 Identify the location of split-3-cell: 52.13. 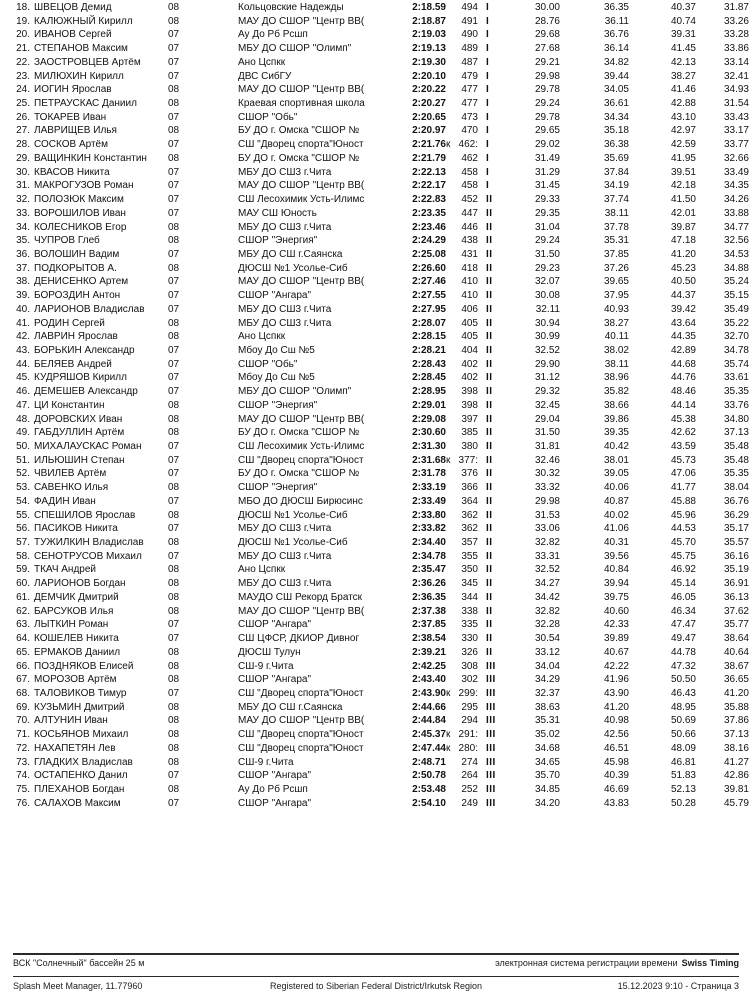
(683, 789).